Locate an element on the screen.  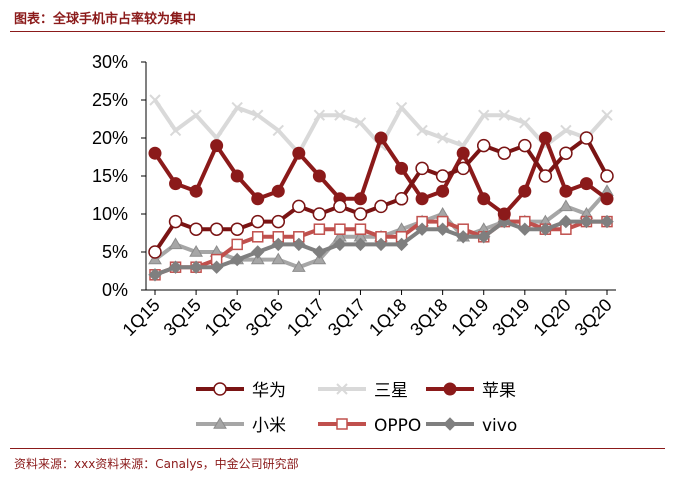
x-tick-label: 1Q19 is located at coordinates (469, 317).